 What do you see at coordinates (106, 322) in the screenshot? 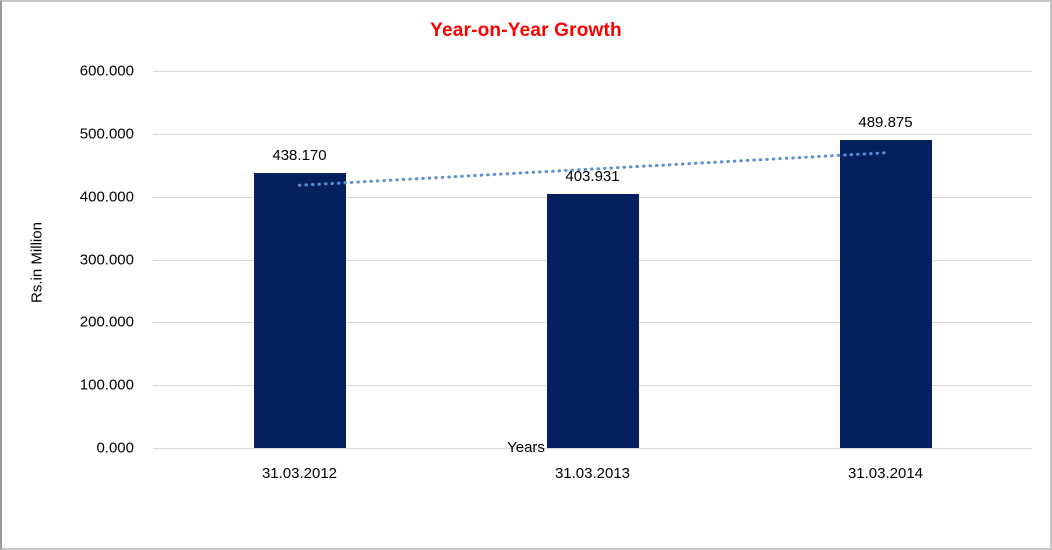
I see `y-tick-label: 200.000` at bounding box center [106, 322].